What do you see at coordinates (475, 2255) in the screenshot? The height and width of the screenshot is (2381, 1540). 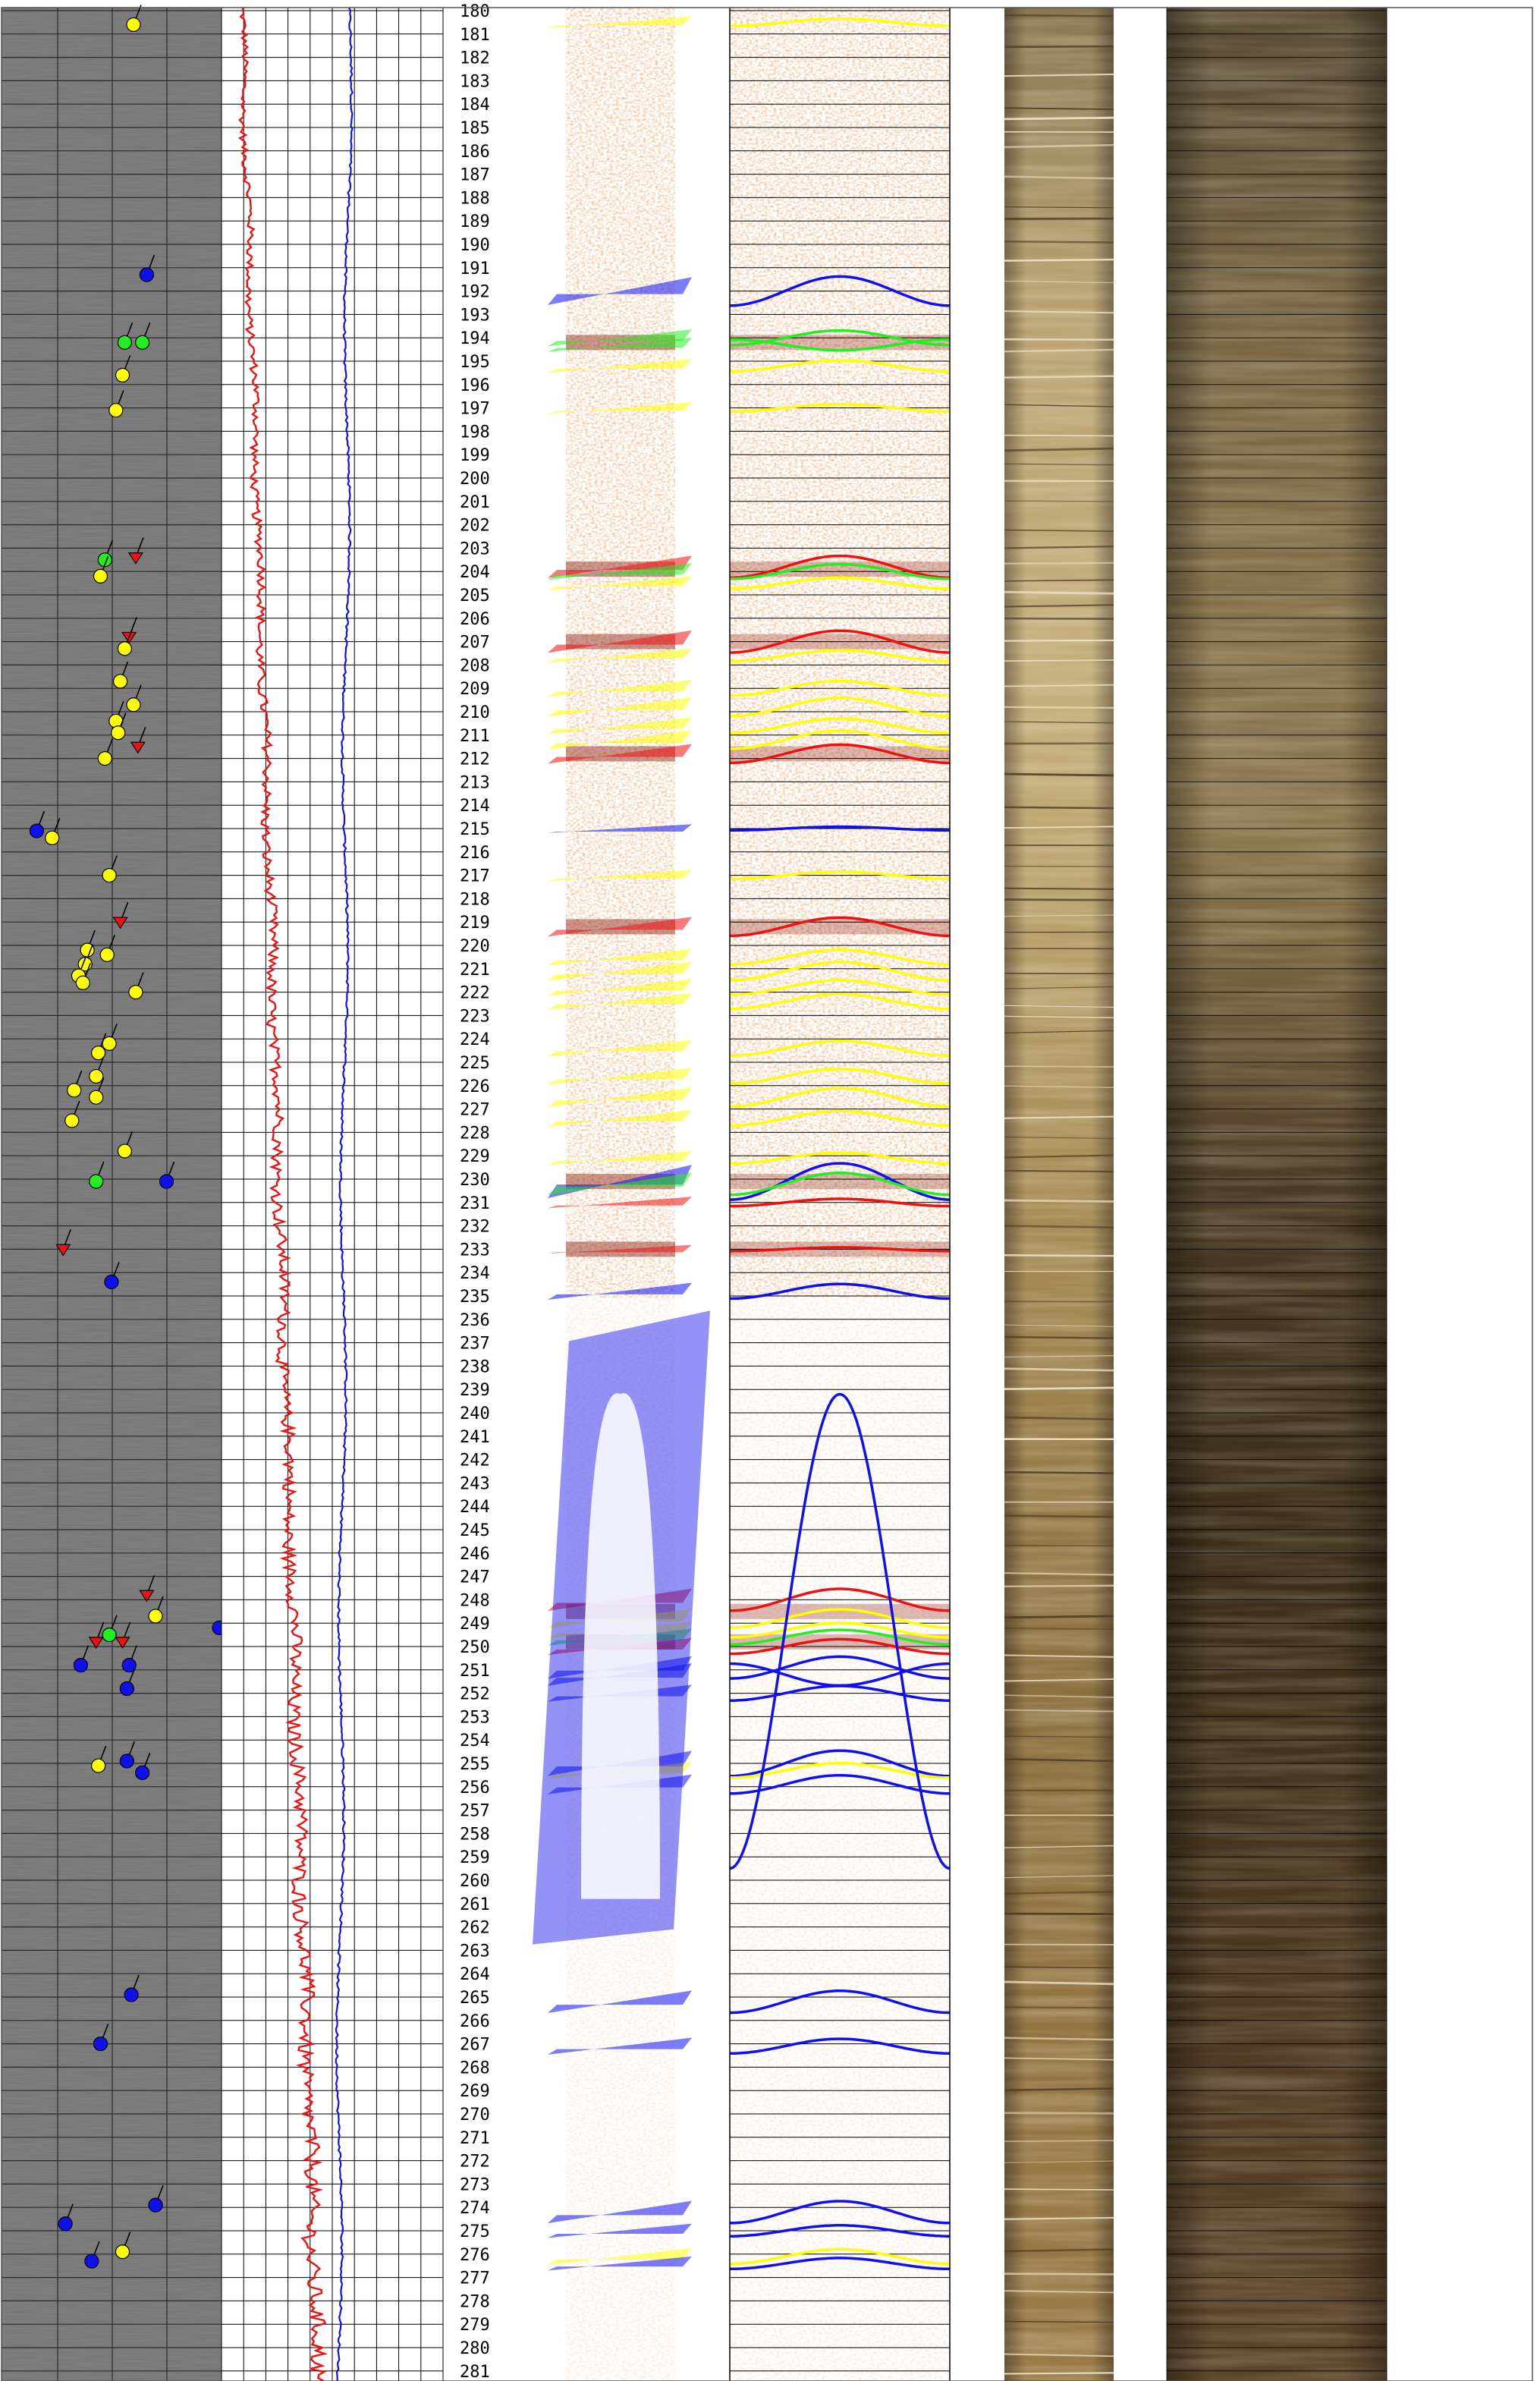 I see `depth-label: 276` at bounding box center [475, 2255].